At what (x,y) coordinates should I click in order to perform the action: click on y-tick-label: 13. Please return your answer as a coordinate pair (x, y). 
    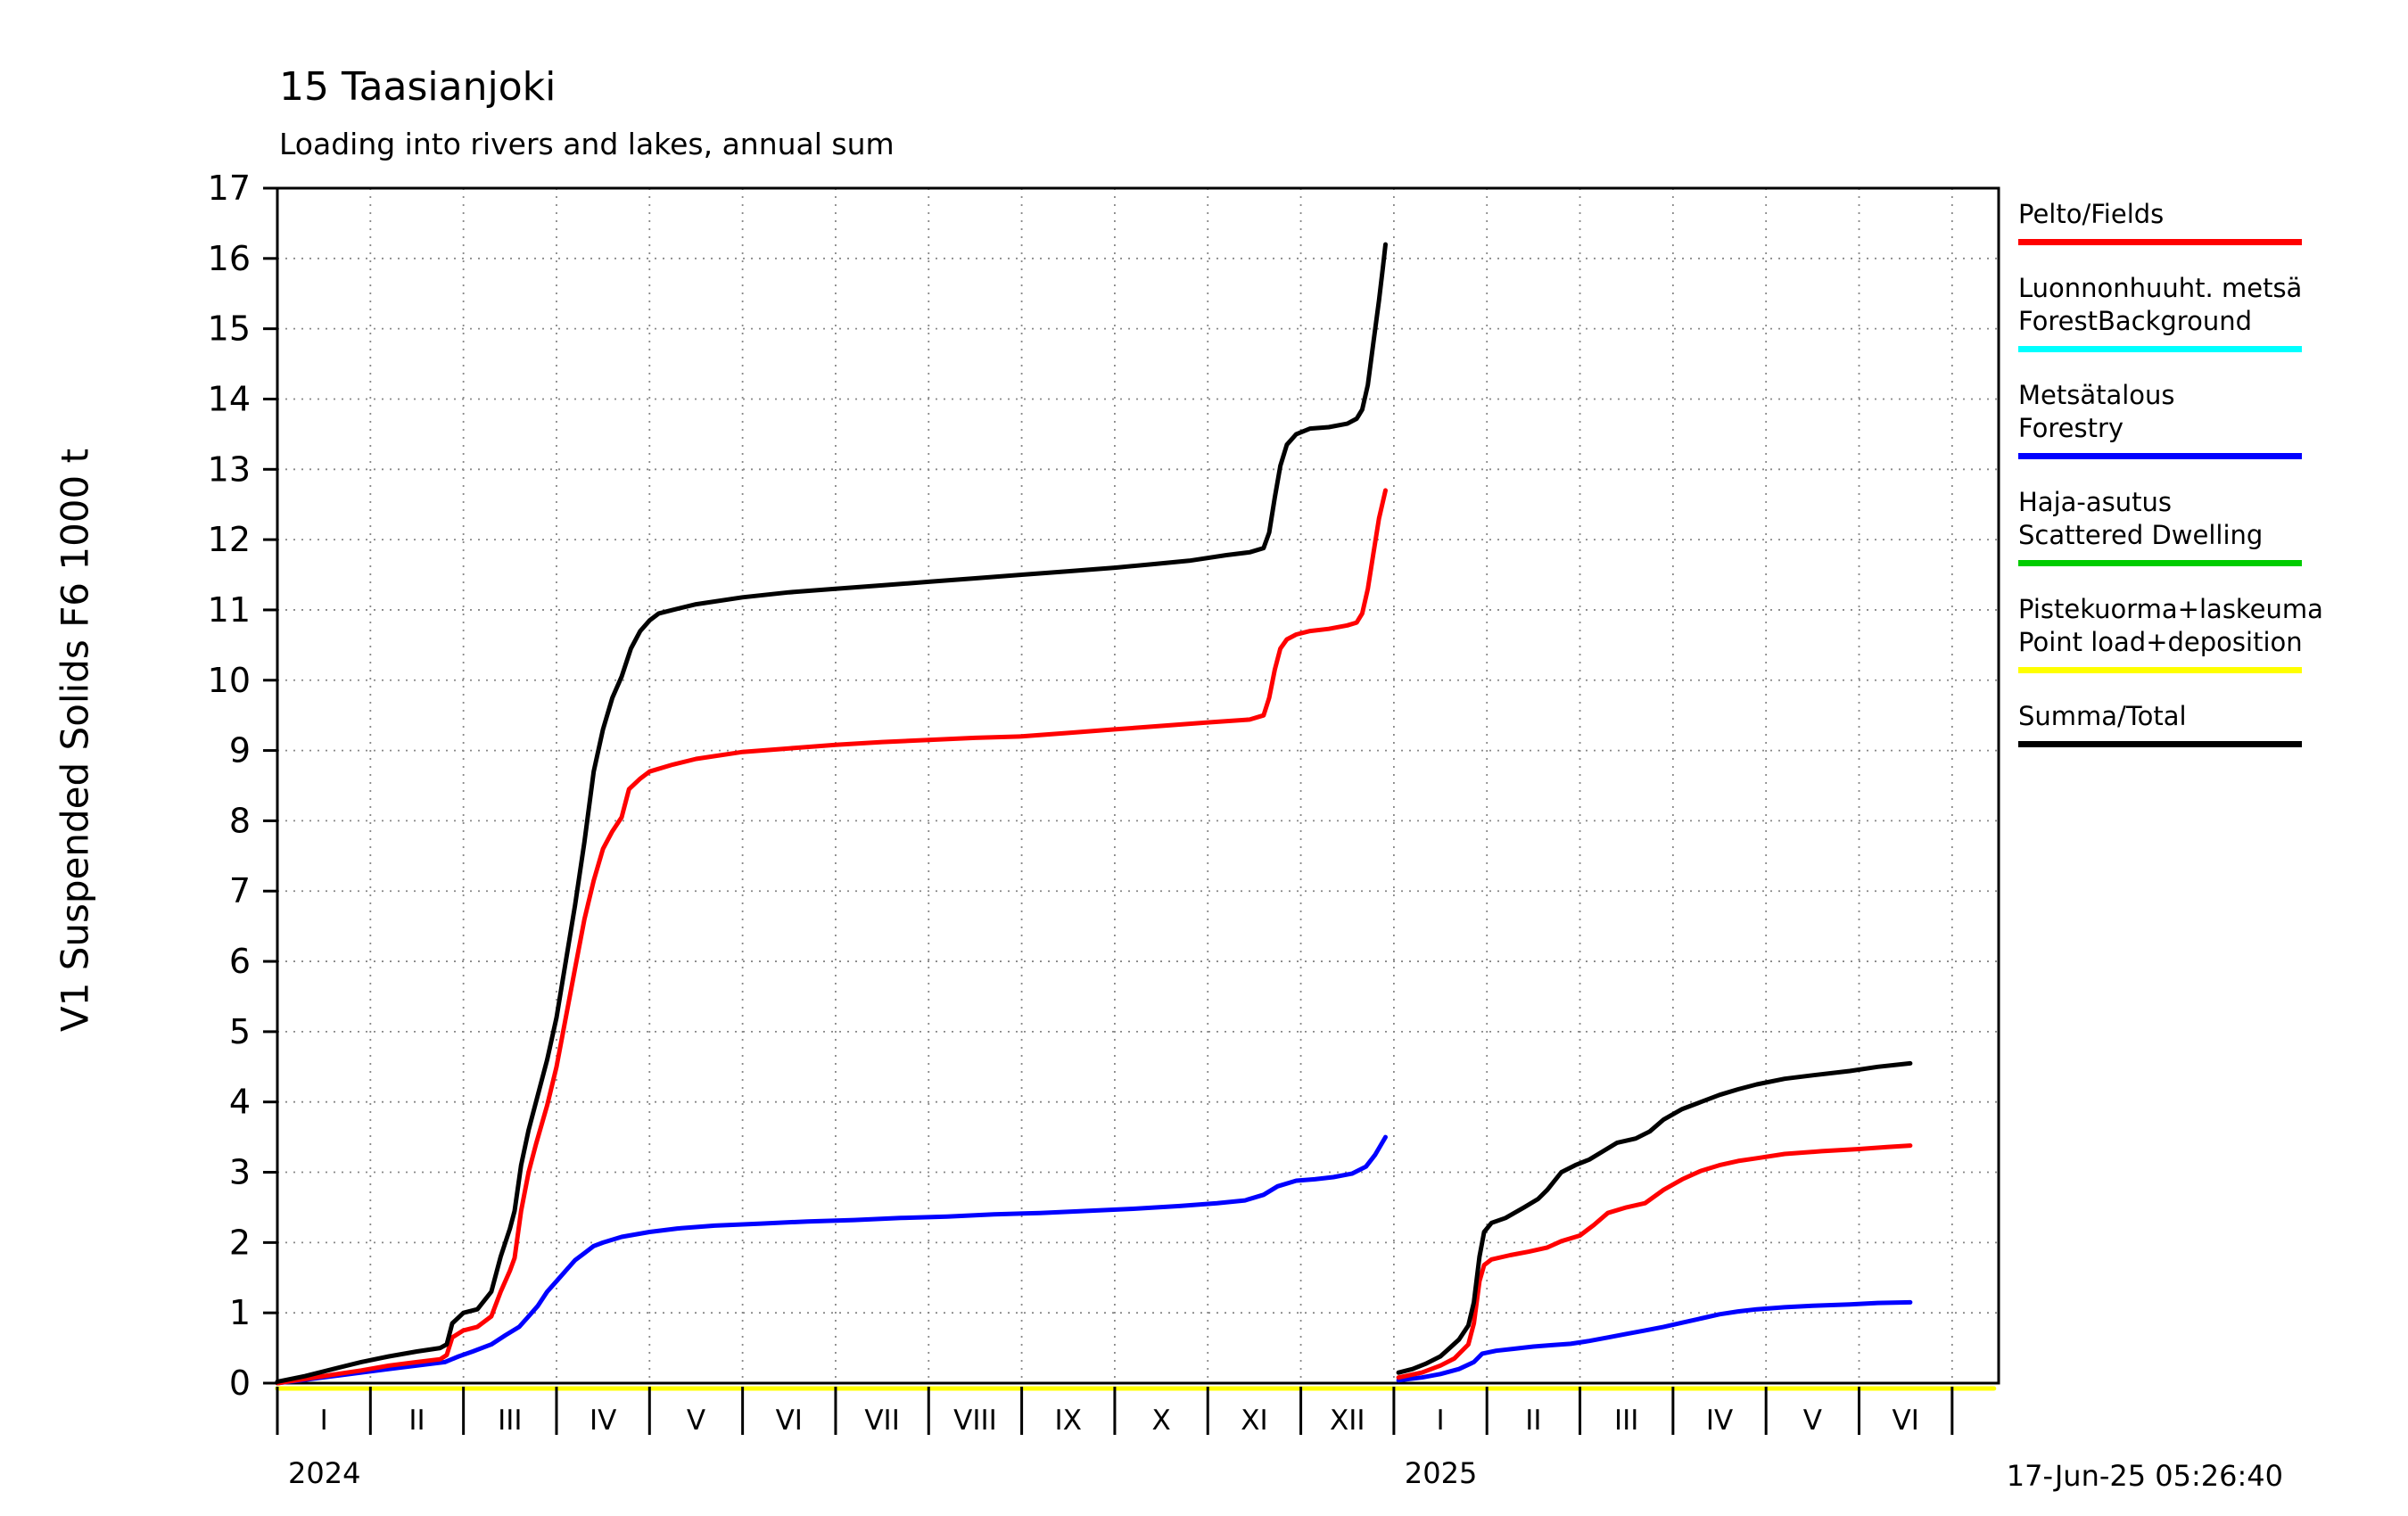
    Looking at the image, I should click on (229, 469).